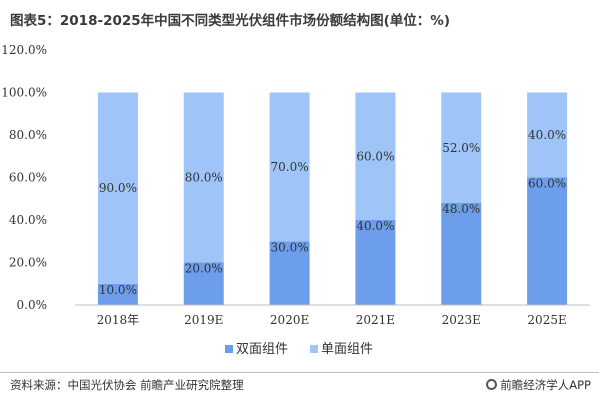  What do you see at coordinates (290, 247) in the screenshot?
I see `data-label: 30.0%` at bounding box center [290, 247].